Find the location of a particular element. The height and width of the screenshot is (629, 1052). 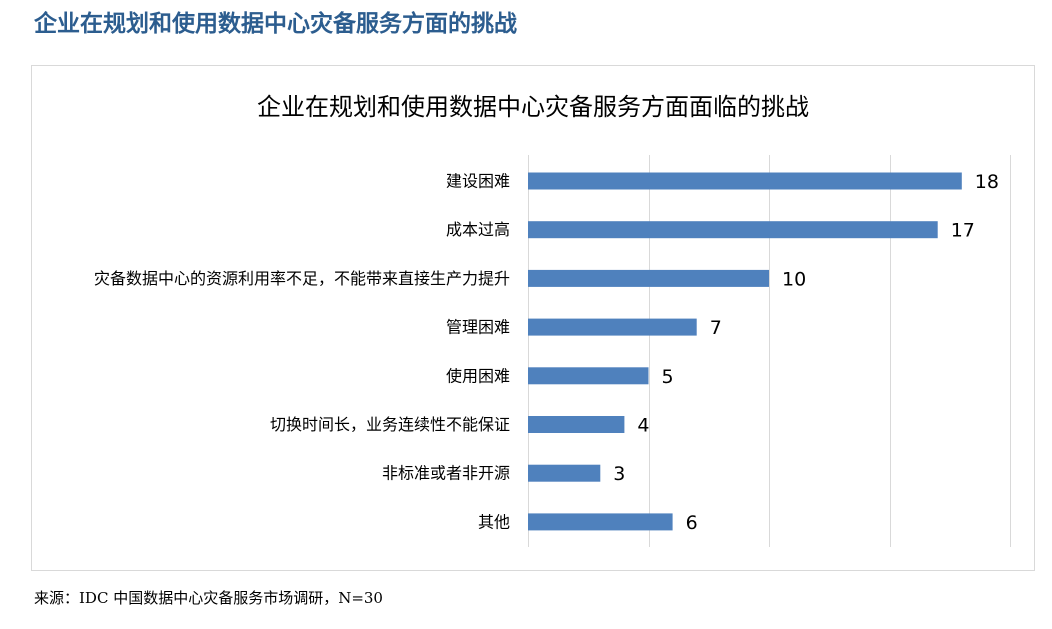

category-label: 切换时间长，业务连续性不能保证 is located at coordinates (390, 424).